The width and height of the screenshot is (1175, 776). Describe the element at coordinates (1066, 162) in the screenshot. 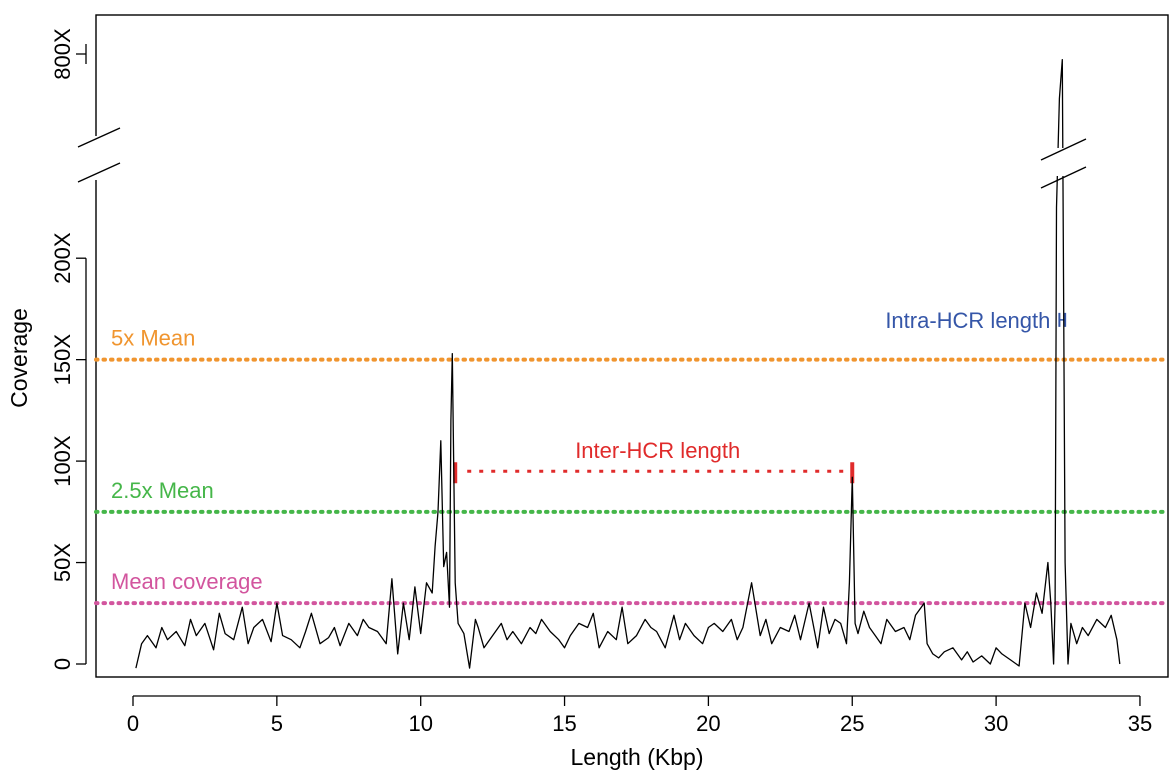

I see `spike-break-gap` at that location.